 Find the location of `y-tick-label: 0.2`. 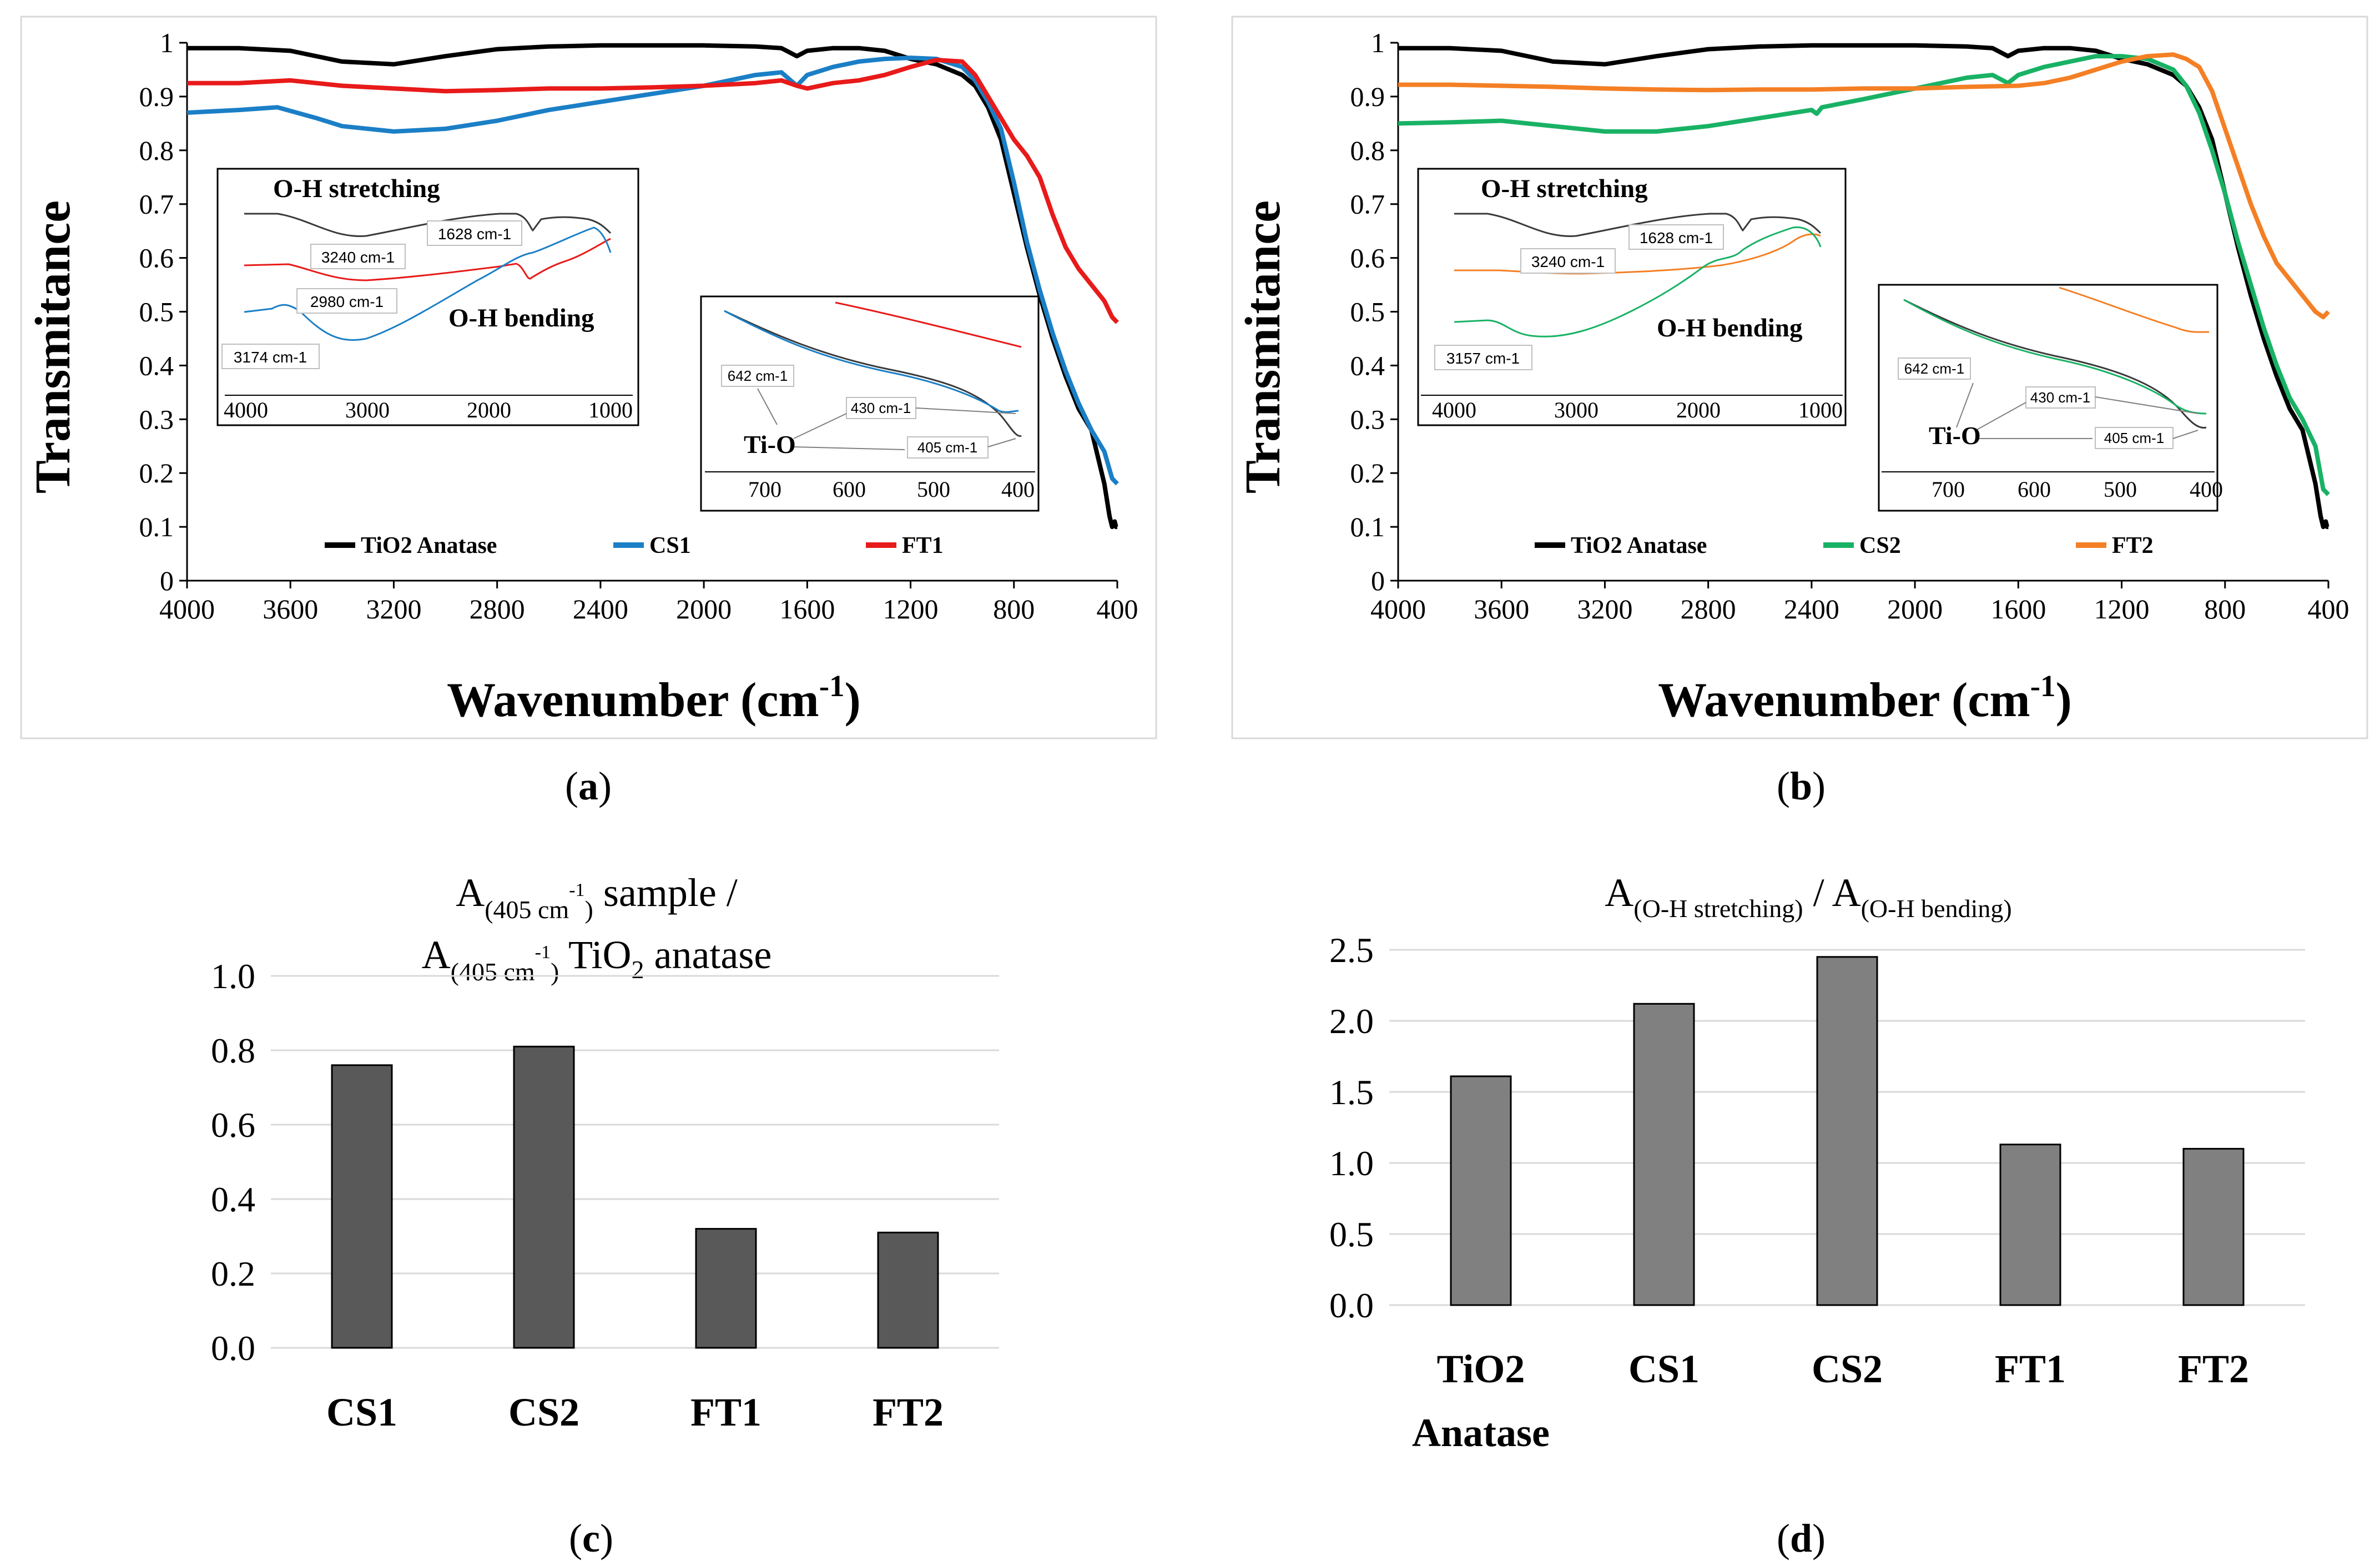

y-tick-label: 0.2 is located at coordinates (156, 473).